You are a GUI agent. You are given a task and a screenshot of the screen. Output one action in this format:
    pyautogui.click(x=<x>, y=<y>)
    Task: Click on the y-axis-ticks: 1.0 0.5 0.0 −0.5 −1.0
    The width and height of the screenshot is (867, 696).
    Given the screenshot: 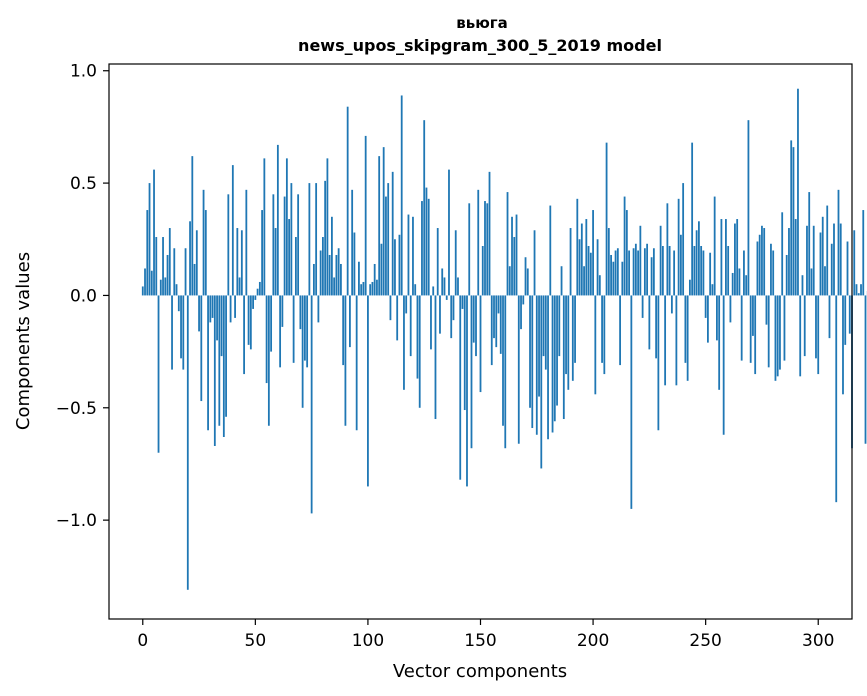 What is the action you would take?
    pyautogui.click(x=82, y=296)
    